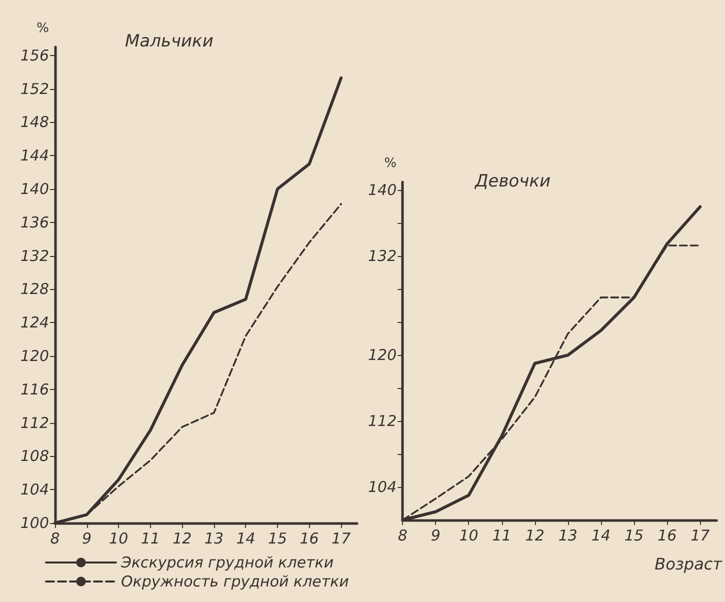 Image resolution: width=725 pixels, height=602 pixels. What do you see at coordinates (235, 581) in the screenshot?
I see `legend-label: Окружность грудной клетки` at bounding box center [235, 581].